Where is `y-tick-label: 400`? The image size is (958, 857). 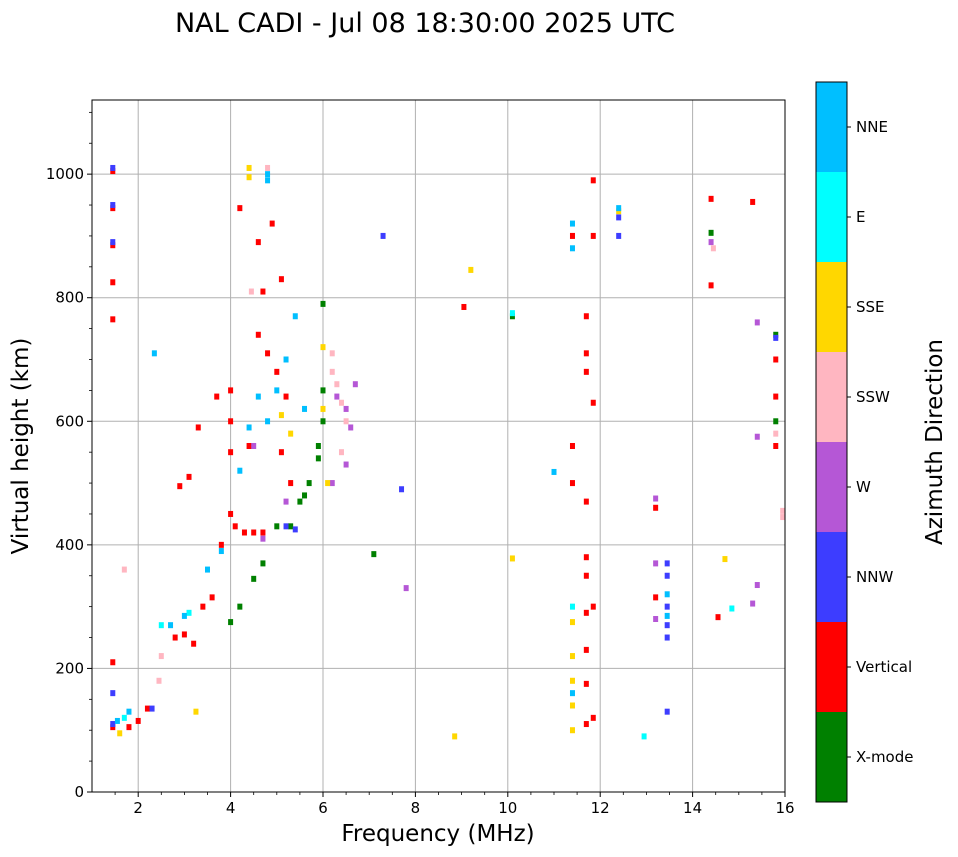 y-tick-label: 400 is located at coordinates (69, 545).